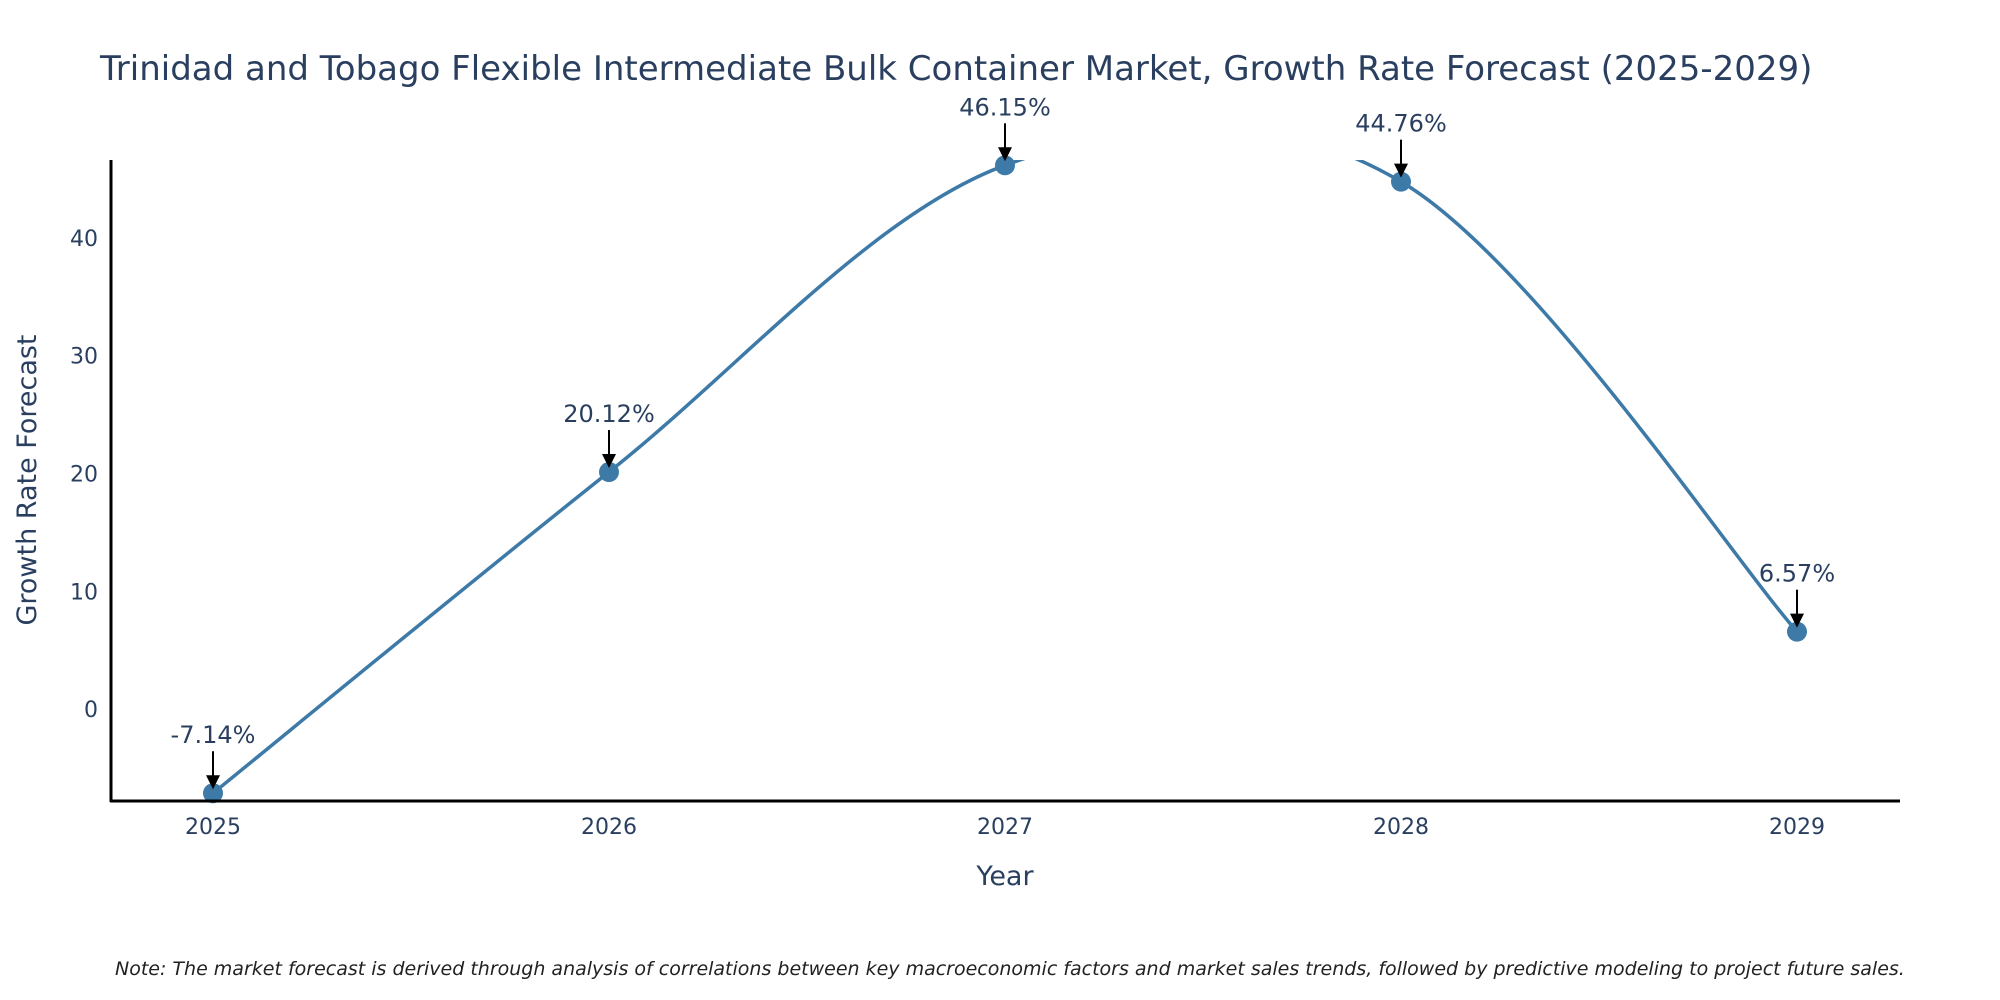 The width and height of the screenshot is (2000, 1000). Describe the element at coordinates (1005, 127) in the screenshot. I see `annotation-2027: 46.15%` at that location.